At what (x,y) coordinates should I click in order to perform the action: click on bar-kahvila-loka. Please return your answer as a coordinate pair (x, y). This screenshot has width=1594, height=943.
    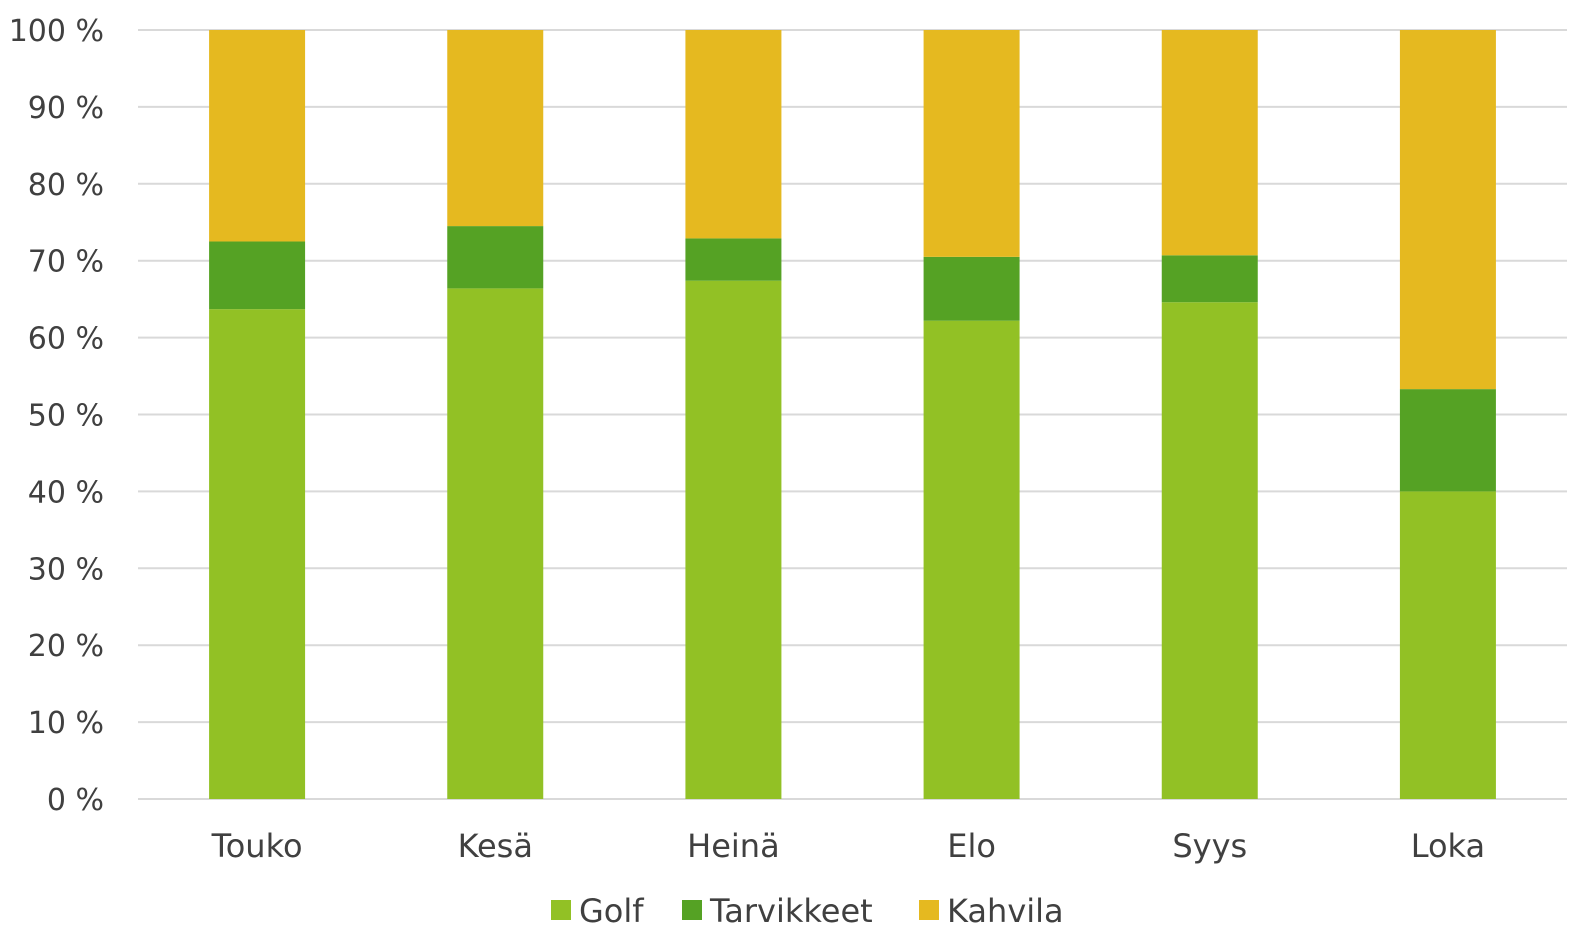
    Looking at the image, I should click on (1447, 210).